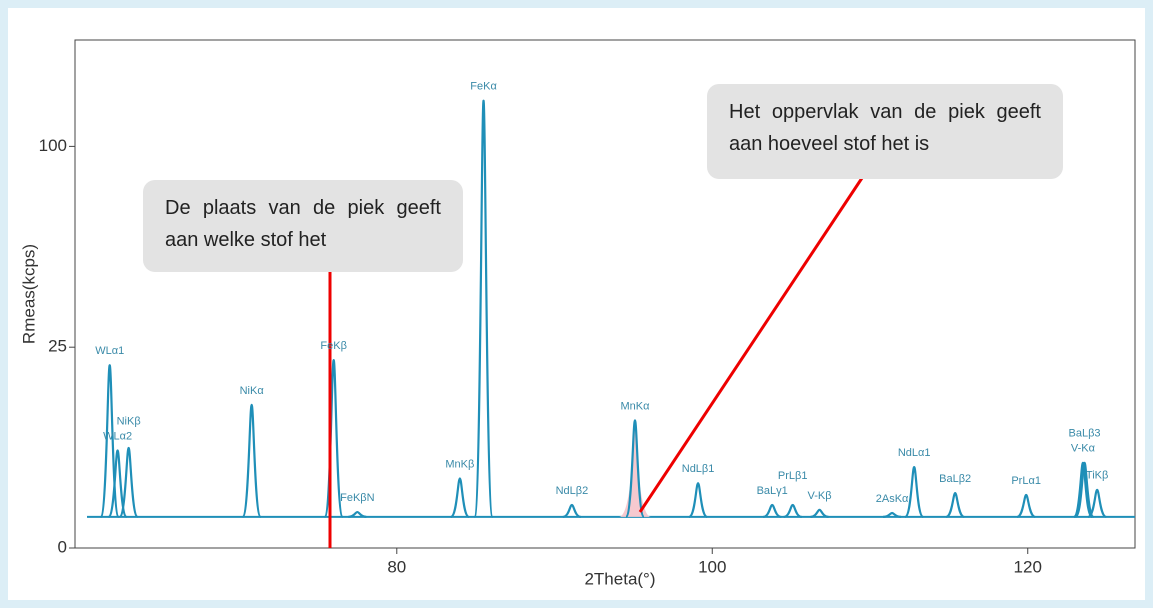  Describe the element at coordinates (109, 351) in the screenshot. I see `peak-label: WLα1` at that location.